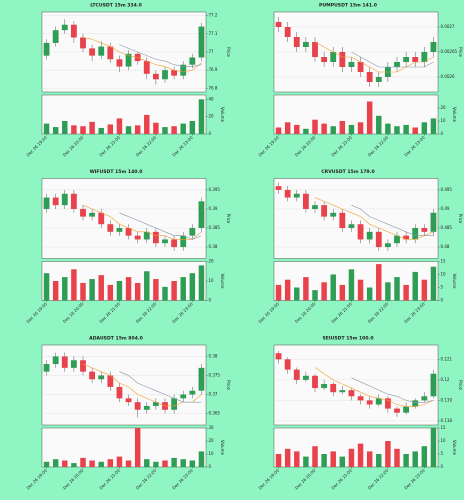  What do you see at coordinates (348, 6) in the screenshot?
I see `chart-title: PUMPUSDT 15m 141.0` at bounding box center [348, 6].